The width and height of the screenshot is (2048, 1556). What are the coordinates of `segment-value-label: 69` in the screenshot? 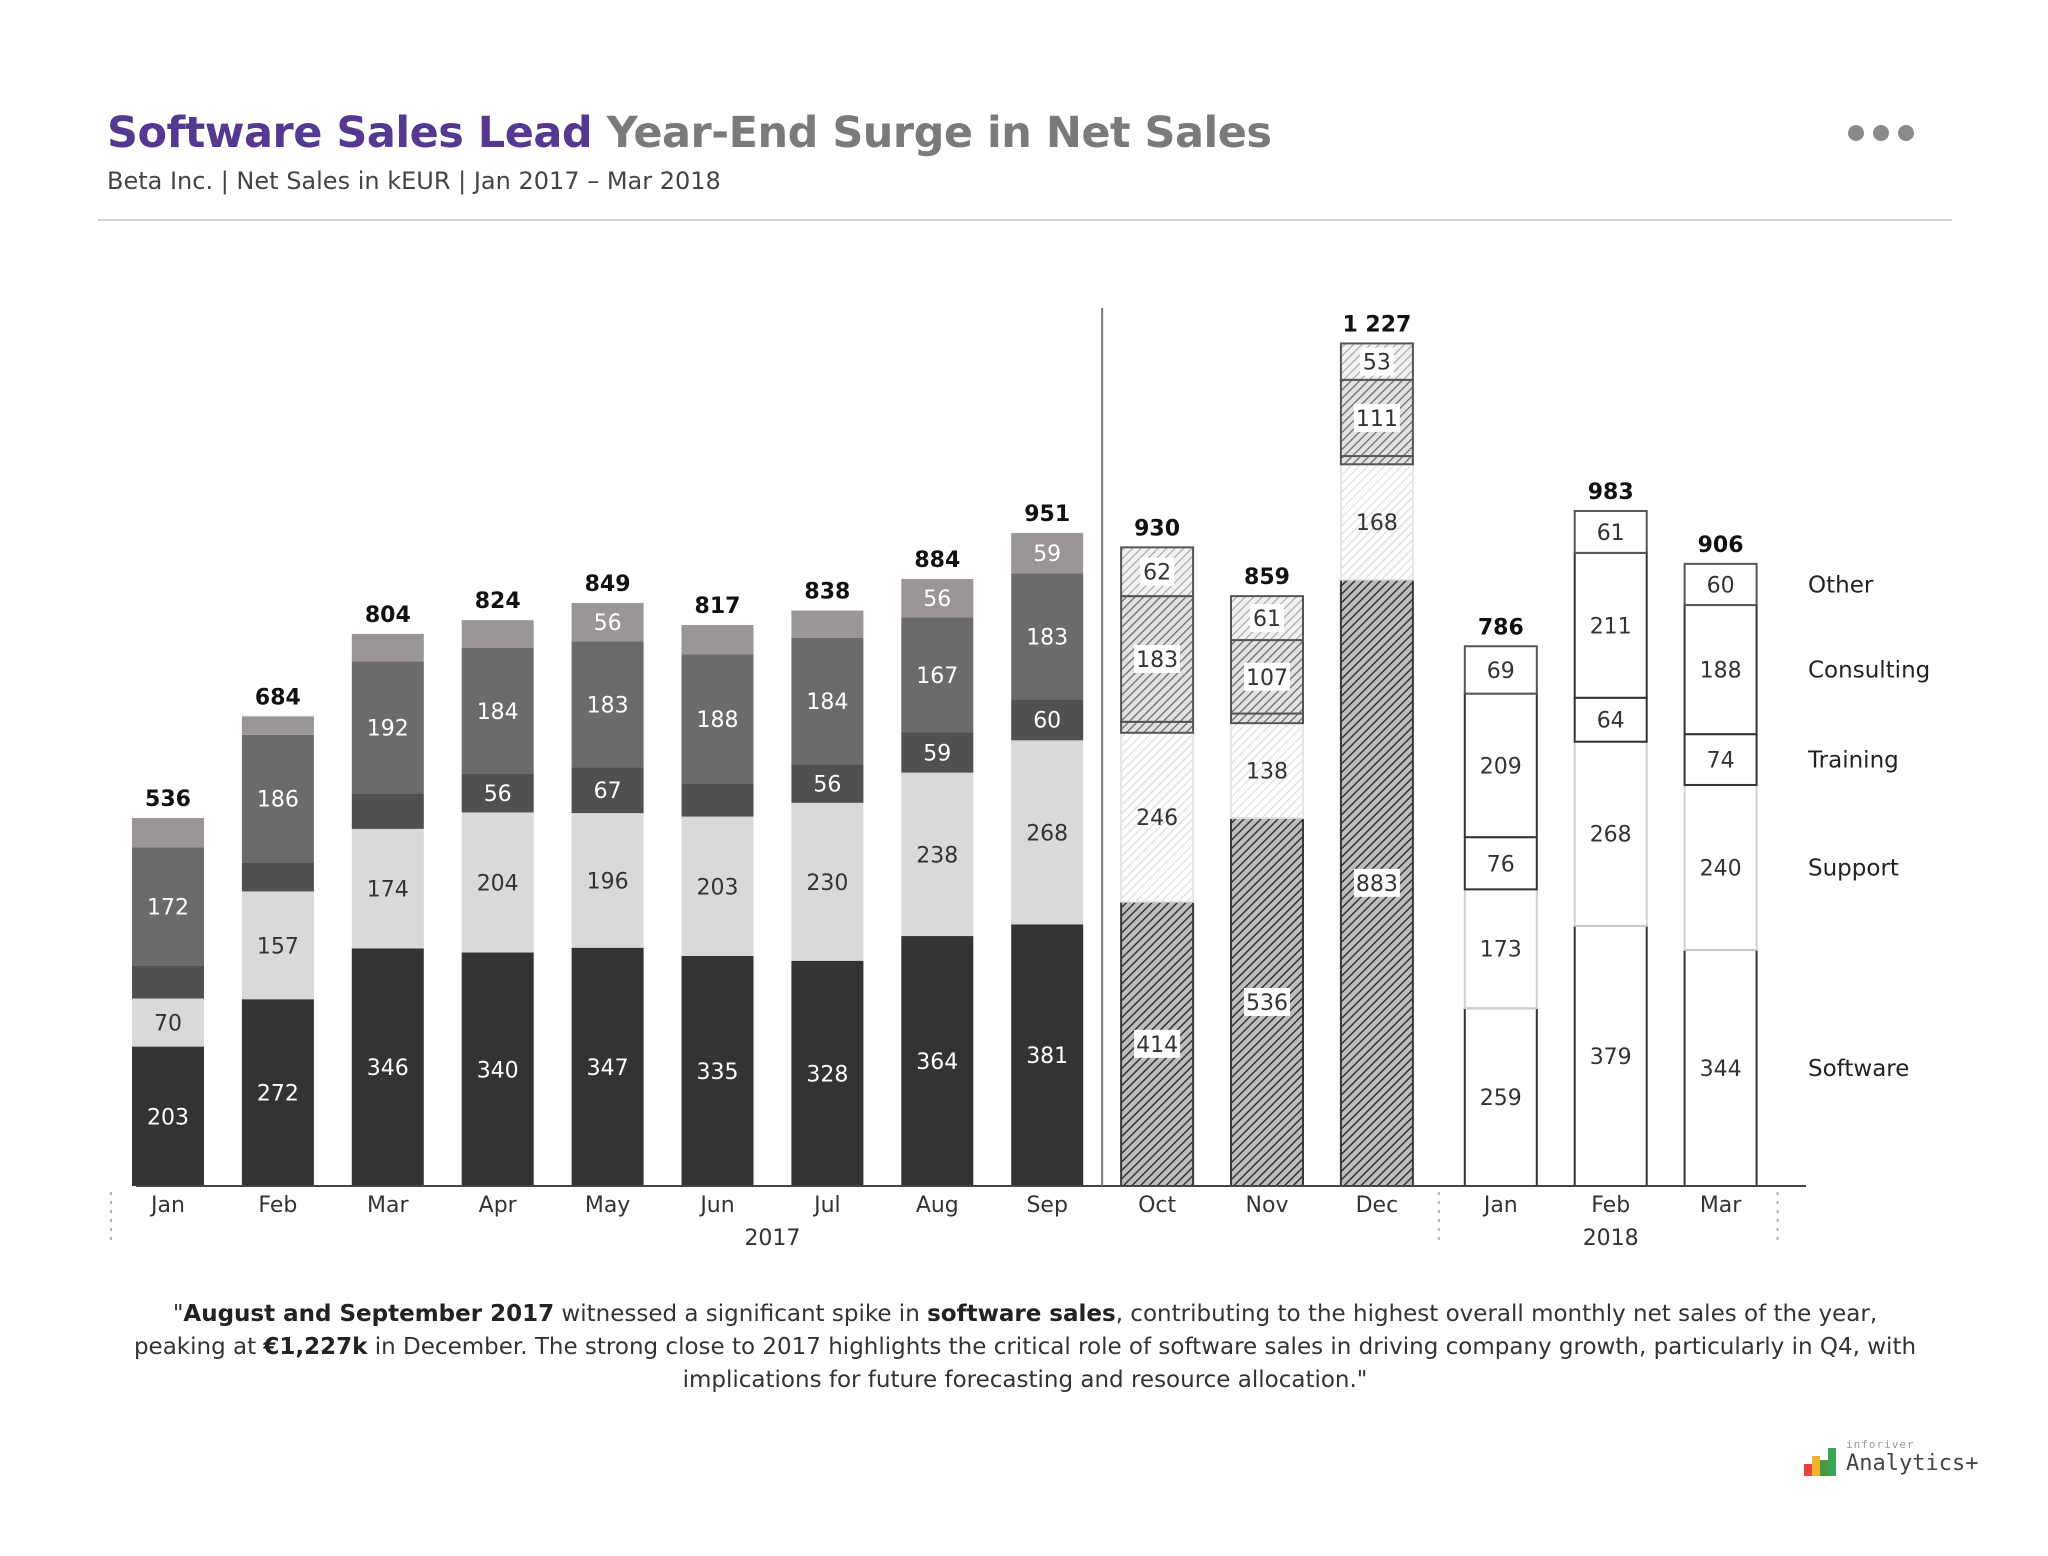 It's located at (1501, 671).